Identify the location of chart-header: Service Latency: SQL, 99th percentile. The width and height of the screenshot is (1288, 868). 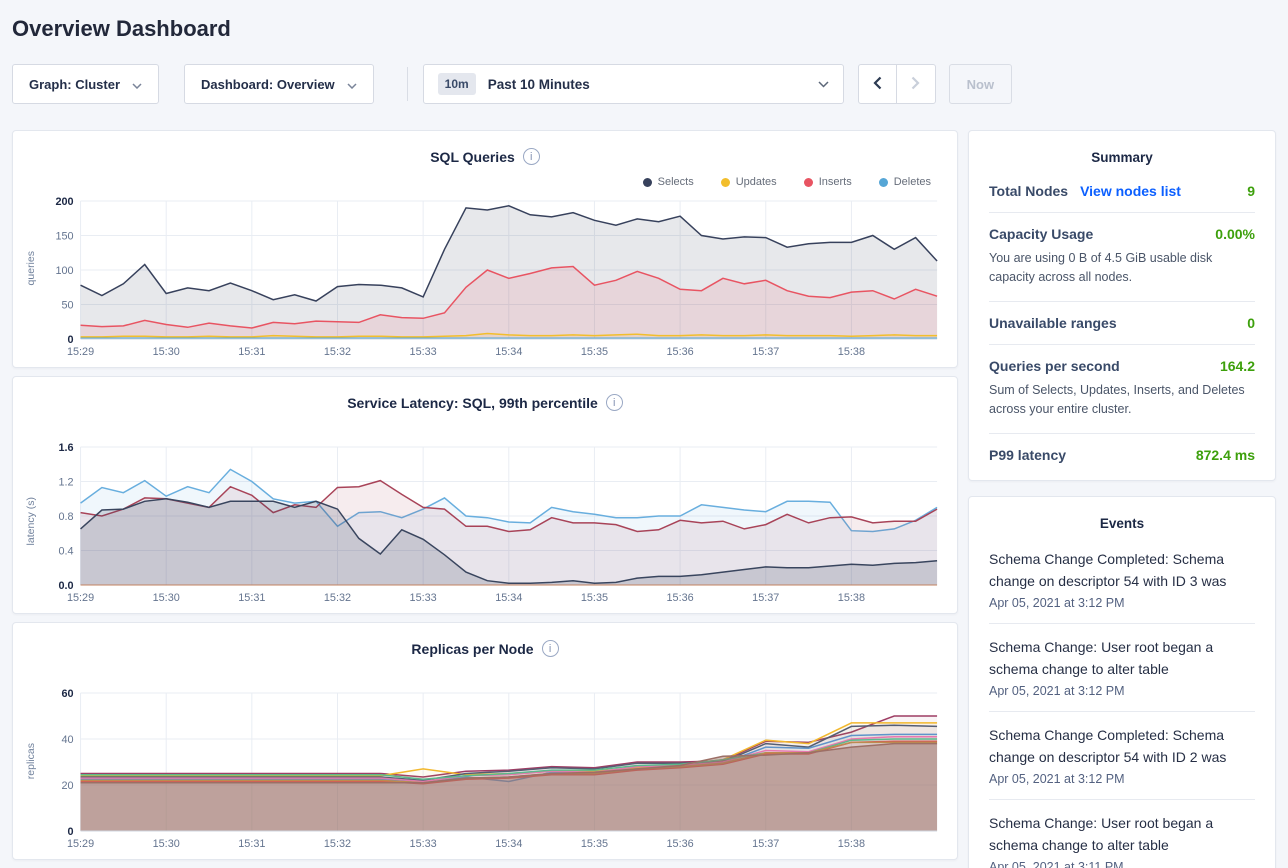
(485, 394).